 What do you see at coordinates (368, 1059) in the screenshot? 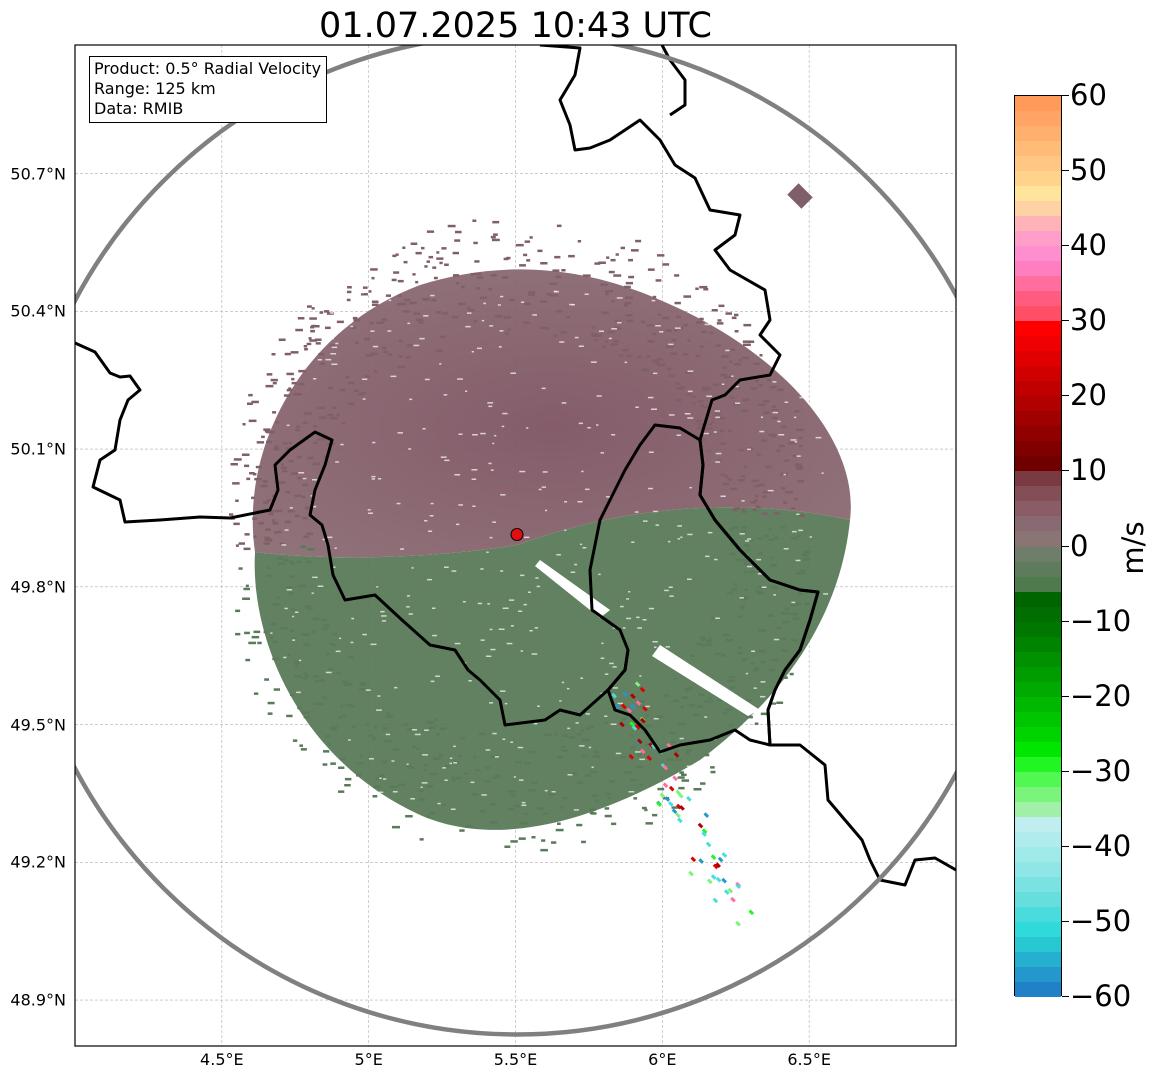
I see `lon-tick-label: 5°E` at bounding box center [368, 1059].